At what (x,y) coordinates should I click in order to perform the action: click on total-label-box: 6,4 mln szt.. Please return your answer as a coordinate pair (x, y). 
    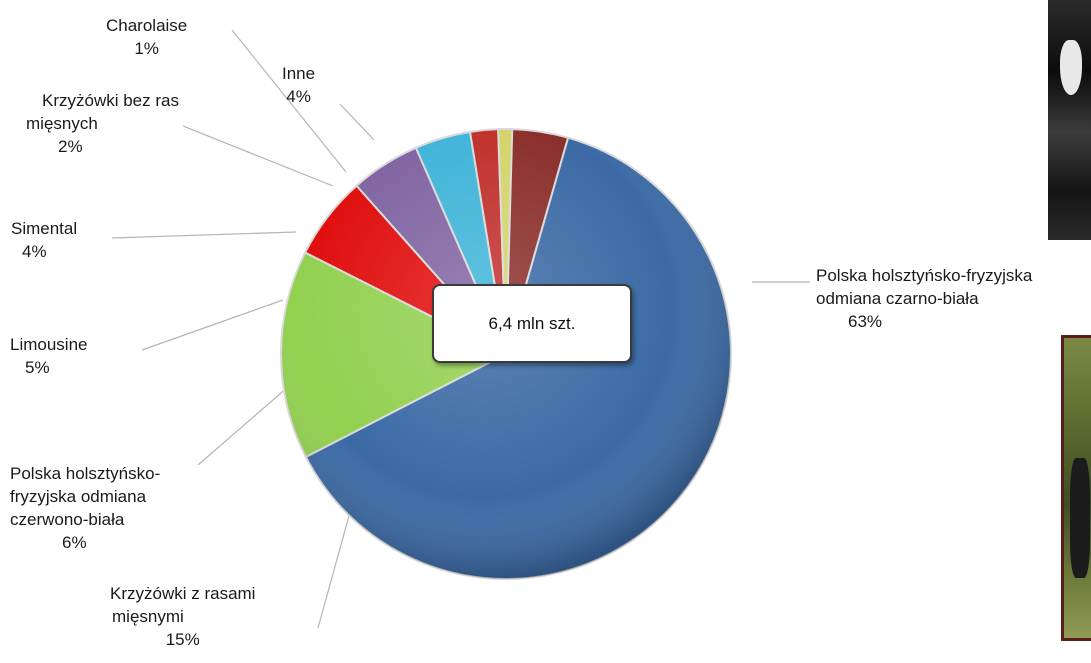
    Looking at the image, I should click on (532, 323).